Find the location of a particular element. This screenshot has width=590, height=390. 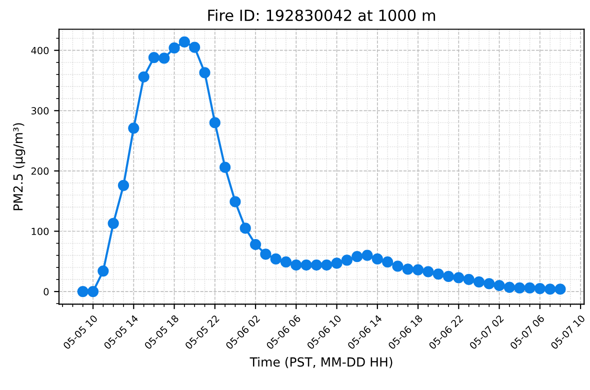

y-tick-label: 0 is located at coordinates (46, 292).